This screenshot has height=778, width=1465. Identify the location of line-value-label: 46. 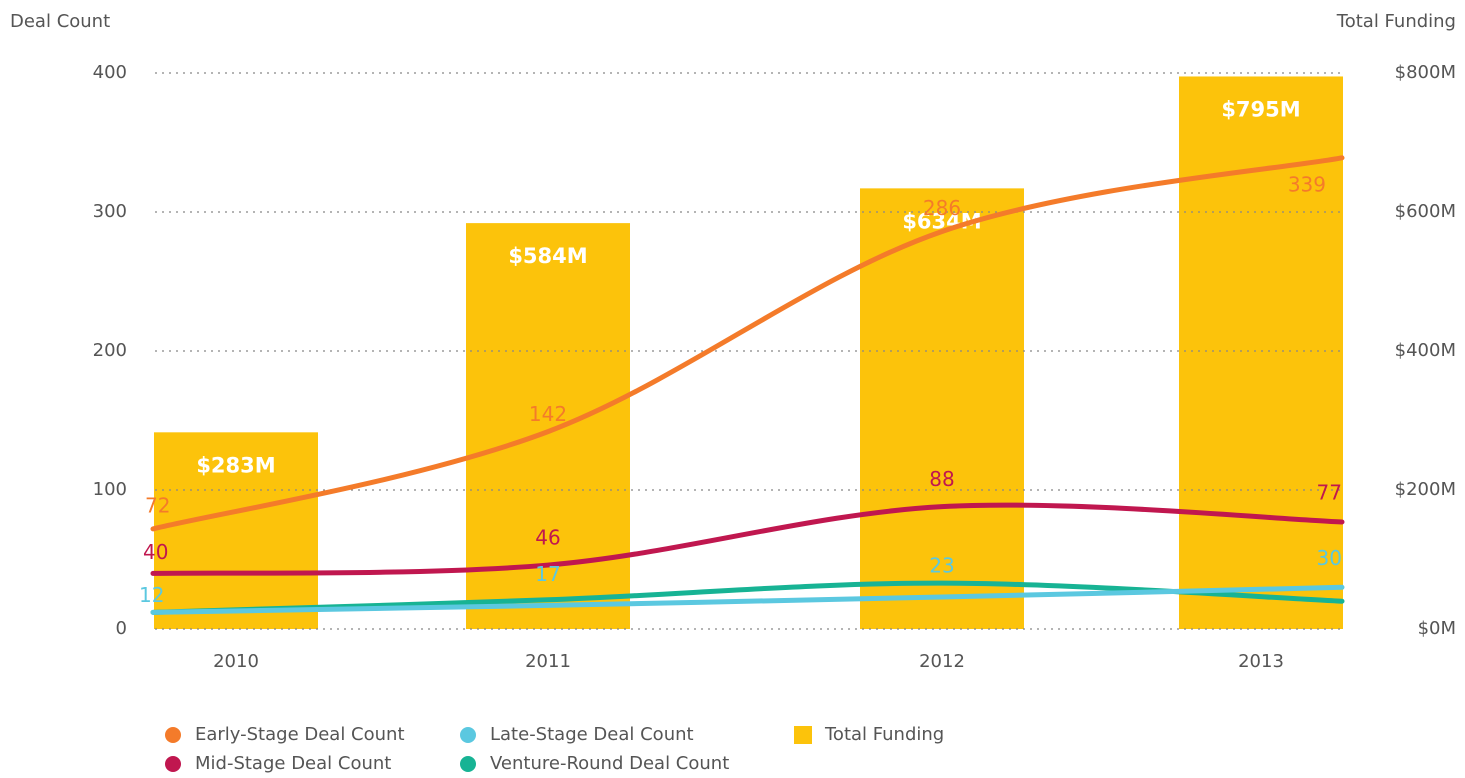
(547, 538).